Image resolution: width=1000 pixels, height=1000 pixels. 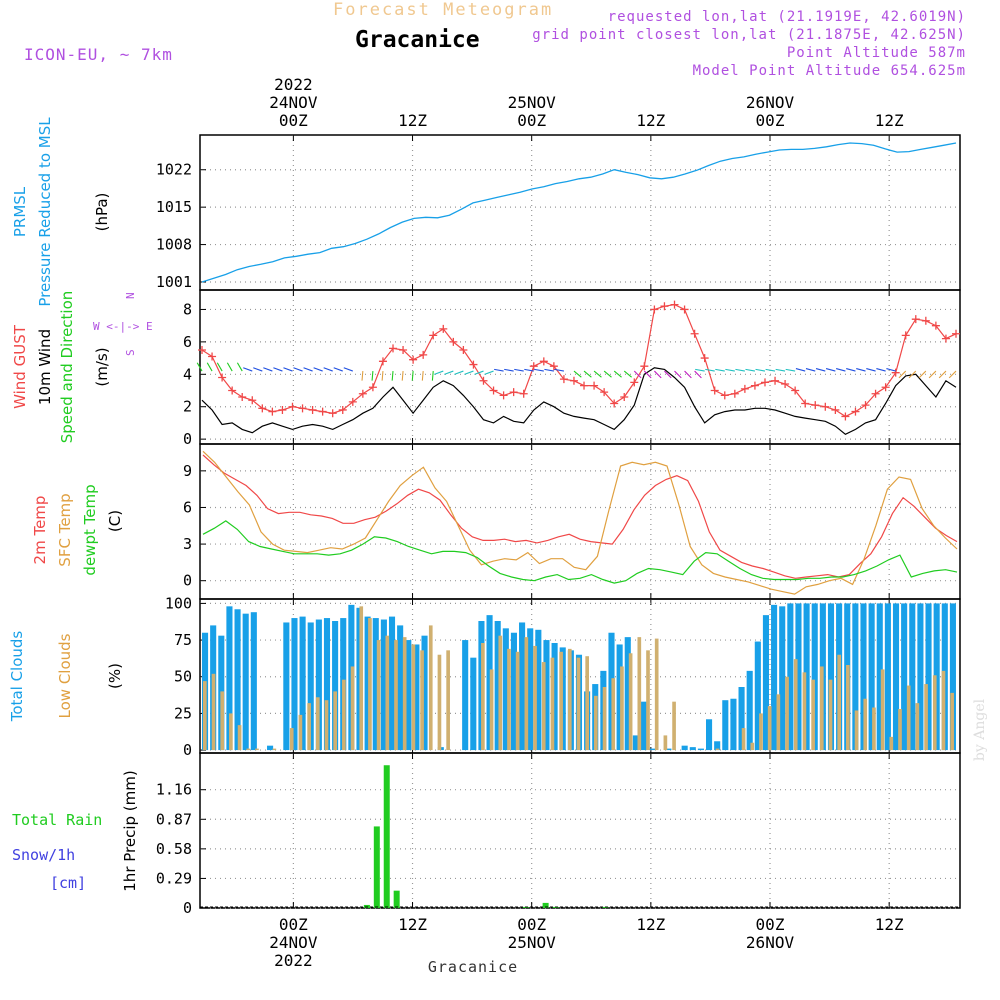 I want to click on y-tick-label: 0.29, so click(x=174, y=878).